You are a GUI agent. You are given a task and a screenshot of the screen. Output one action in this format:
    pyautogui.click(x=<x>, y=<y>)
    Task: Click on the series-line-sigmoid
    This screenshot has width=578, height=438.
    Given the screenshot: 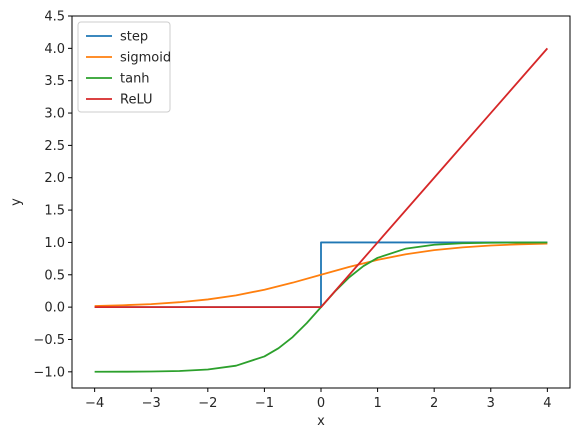 What is the action you would take?
    pyautogui.click(x=321, y=274)
    